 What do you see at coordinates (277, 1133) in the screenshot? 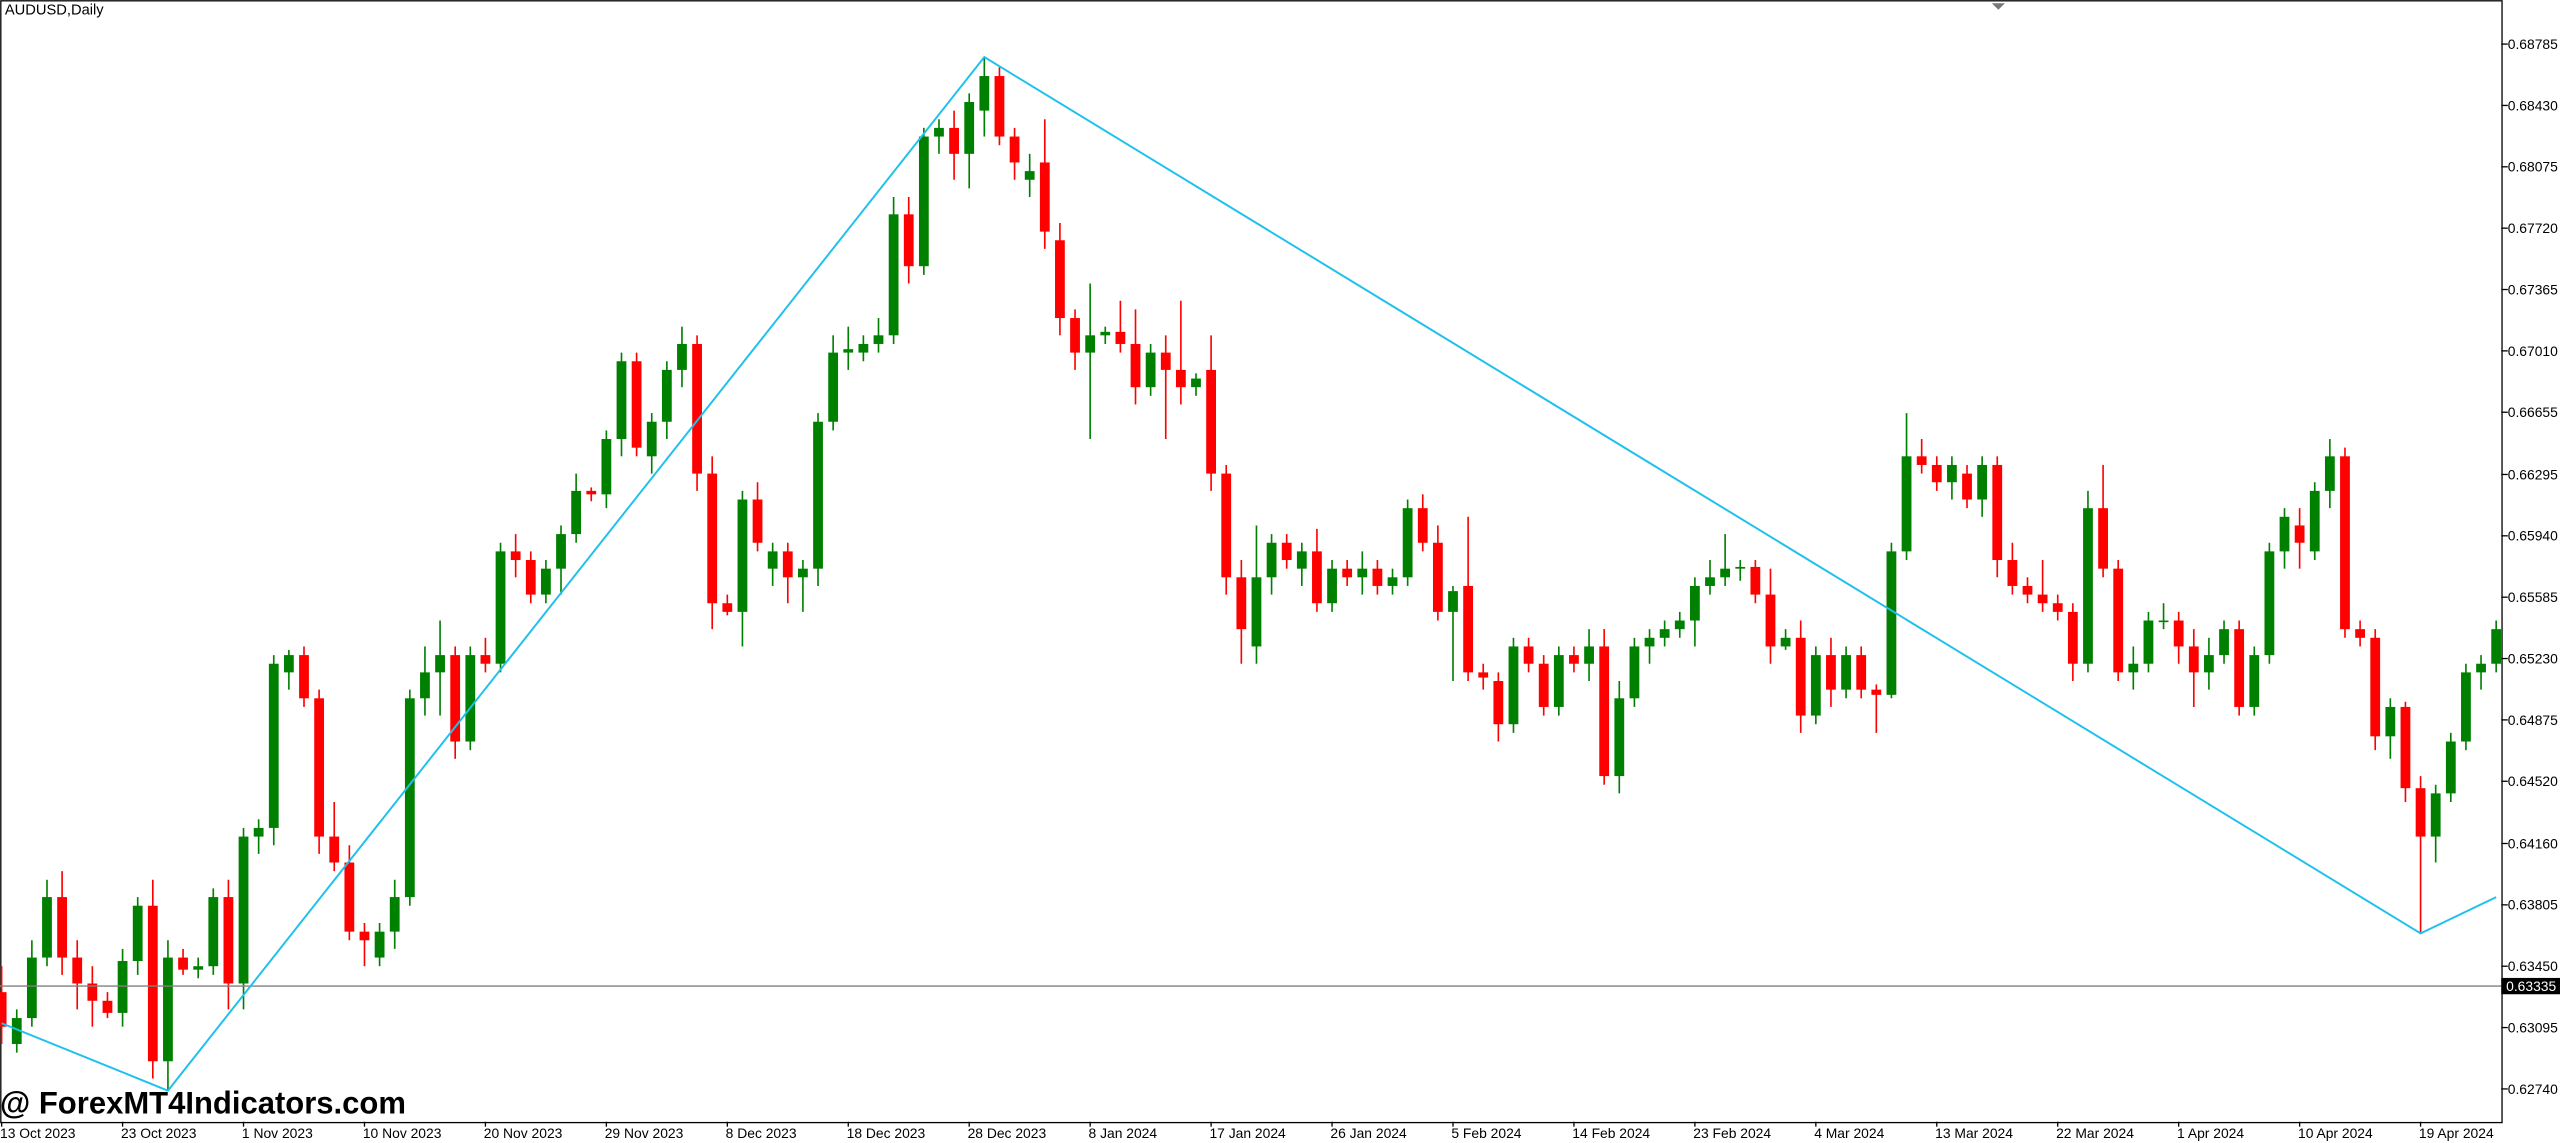
I see `x-tick-label: 1 Nov 2023` at bounding box center [277, 1133].